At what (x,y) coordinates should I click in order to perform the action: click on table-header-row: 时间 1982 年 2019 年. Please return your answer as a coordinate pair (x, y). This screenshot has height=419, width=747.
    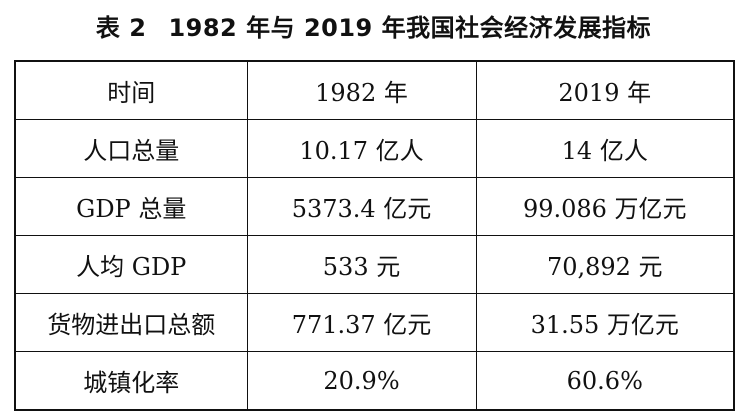
    Looking at the image, I should click on (374, 90).